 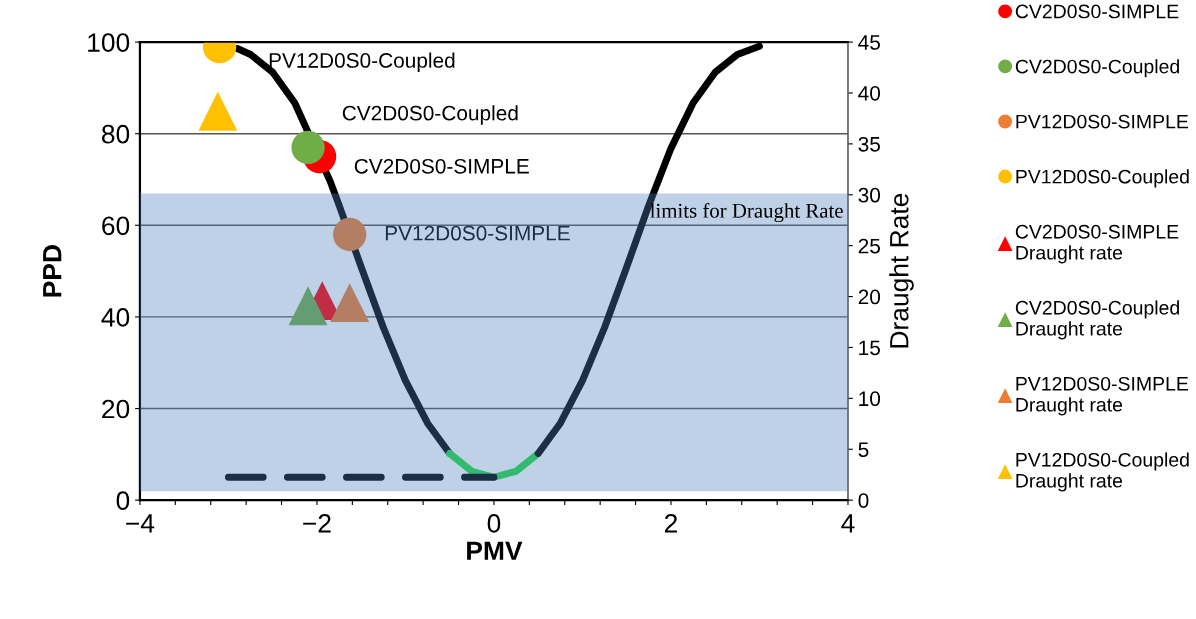 I want to click on y2-axis-title: Draught Rate, so click(x=901, y=270).